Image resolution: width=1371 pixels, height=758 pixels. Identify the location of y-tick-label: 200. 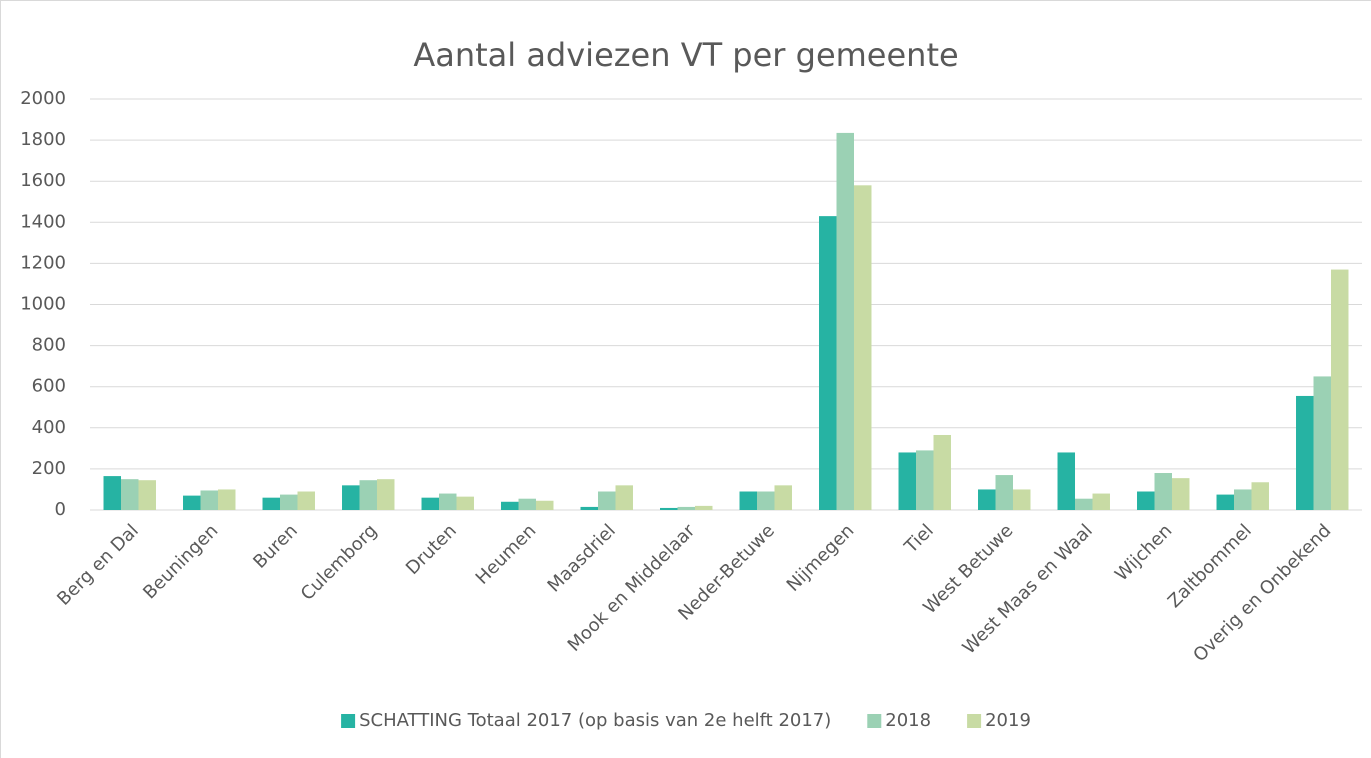
(49, 468).